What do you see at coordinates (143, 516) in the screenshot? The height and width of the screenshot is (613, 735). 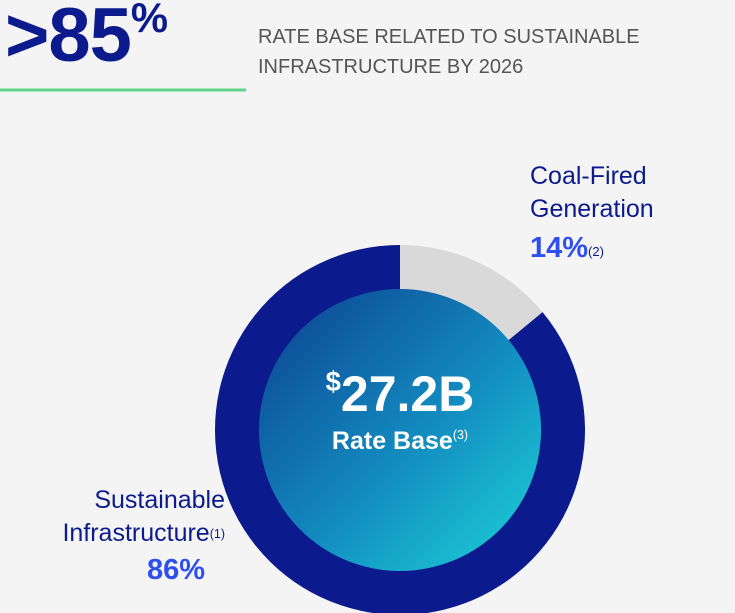 I see `category-label: Sustainable Infrastructure` at bounding box center [143, 516].